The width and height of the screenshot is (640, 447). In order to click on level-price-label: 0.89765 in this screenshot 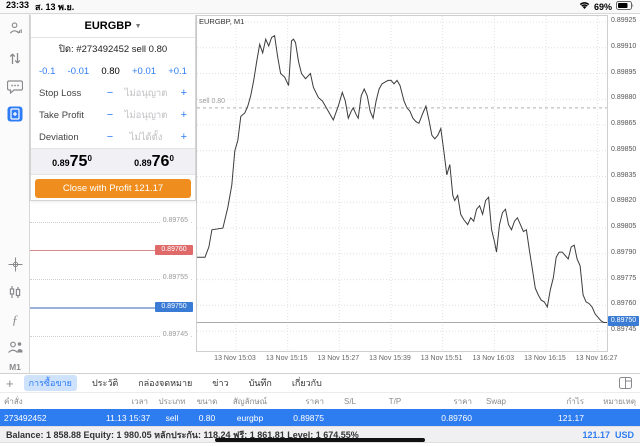, I will do `click(175, 220)`.